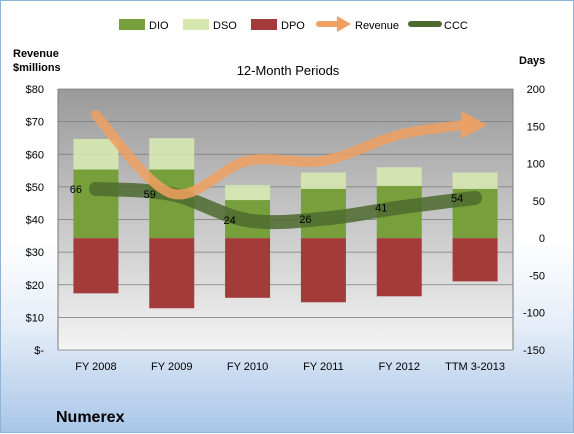  I want to click on left-tick-label: $50, so click(35, 188).